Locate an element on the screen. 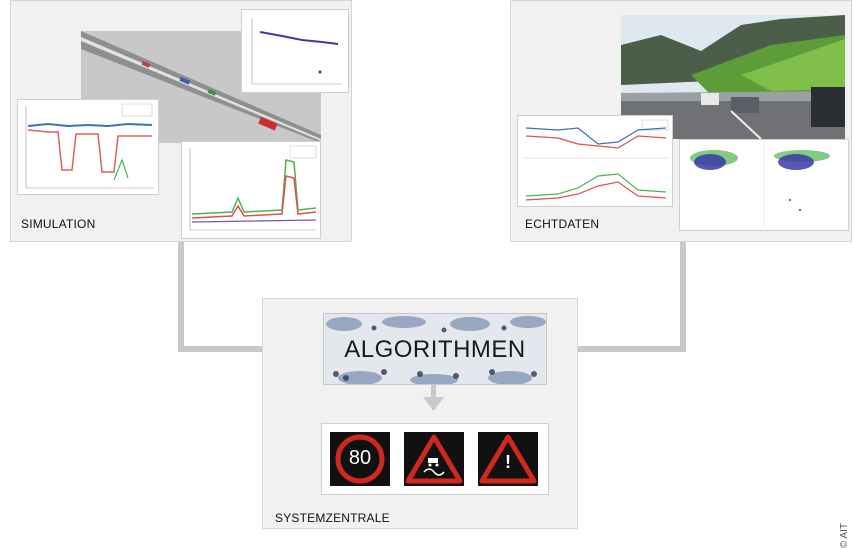 The width and height of the screenshot is (854, 548). speed-limit-value: 80 is located at coordinates (360, 458).